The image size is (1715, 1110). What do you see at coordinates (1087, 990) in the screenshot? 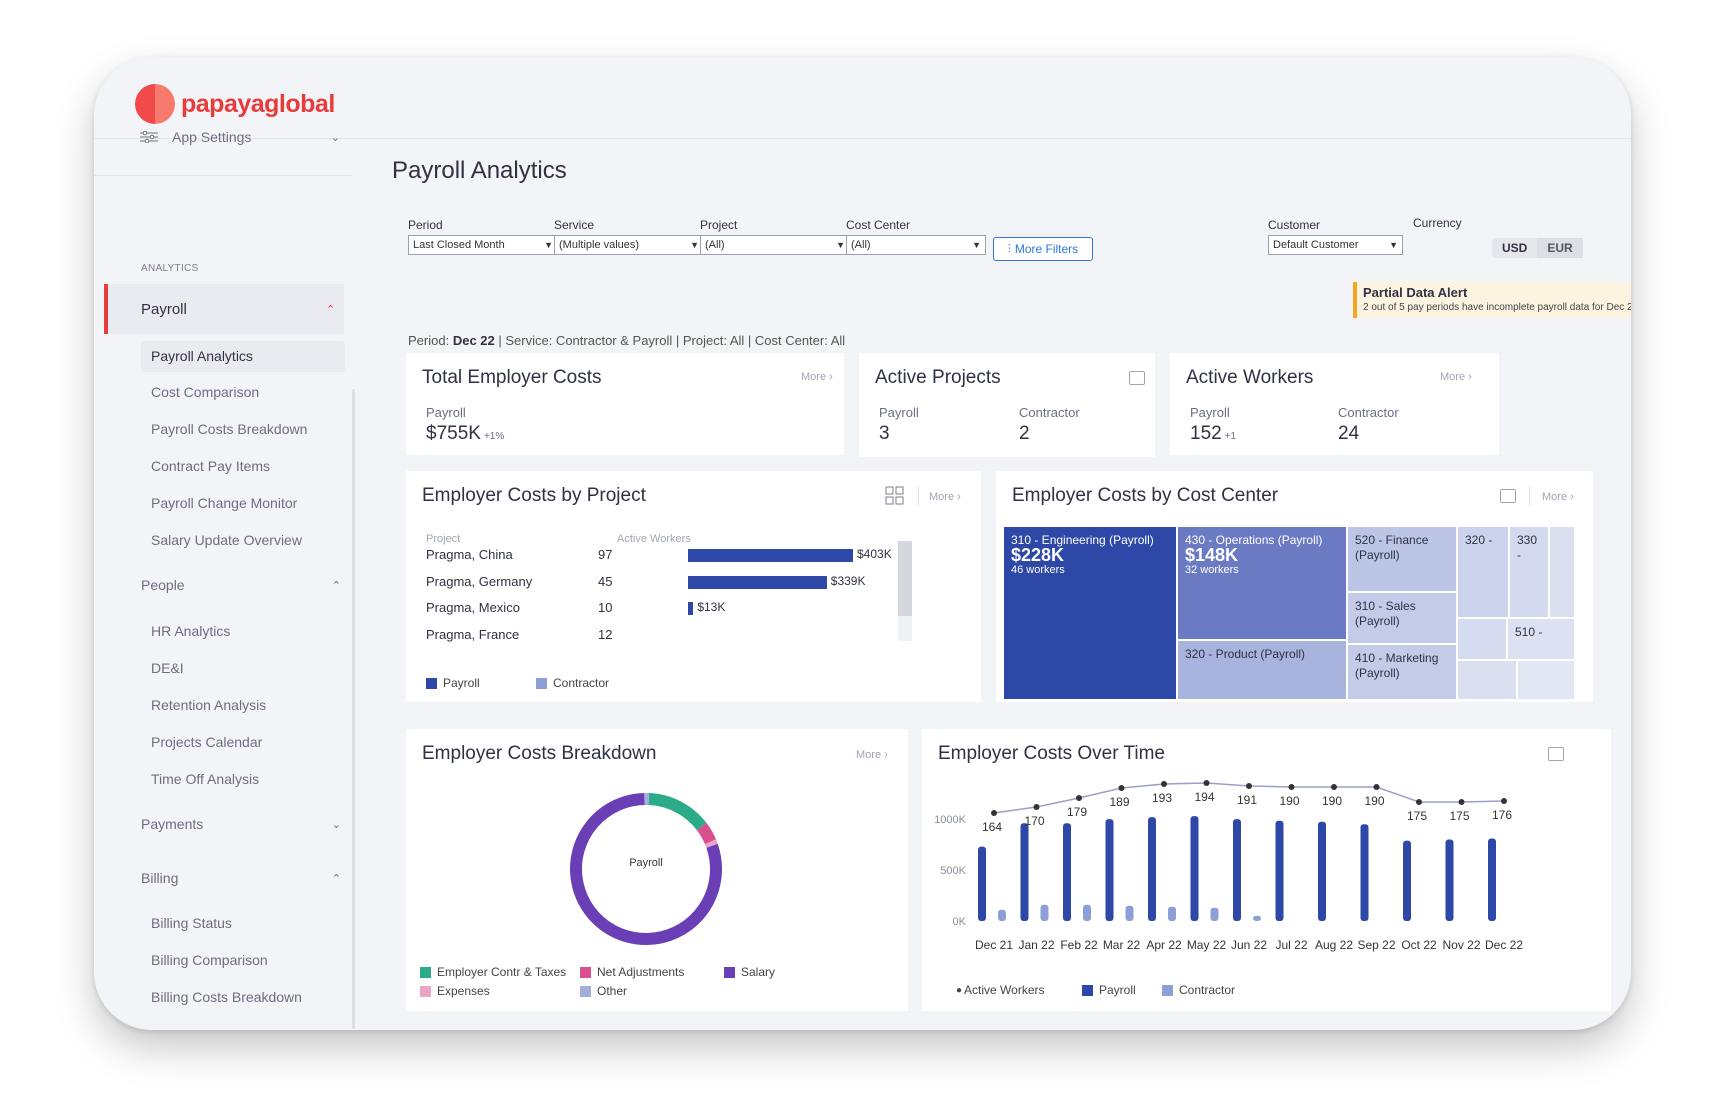
I see `payroll-swatch` at bounding box center [1087, 990].